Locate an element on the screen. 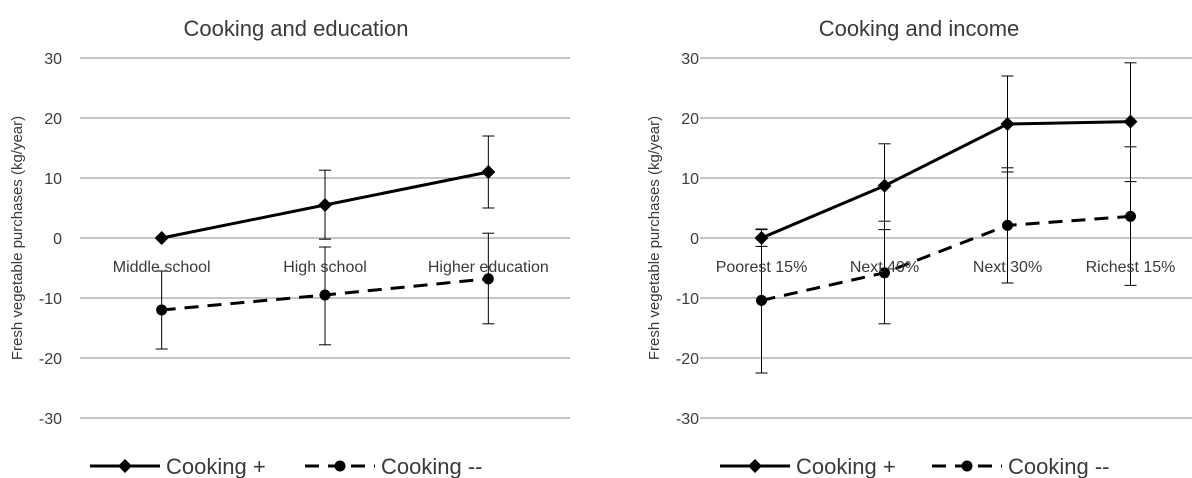 Image resolution: width=1192 pixels, height=478 pixels. x-category-label: Next 40% is located at coordinates (884, 267).